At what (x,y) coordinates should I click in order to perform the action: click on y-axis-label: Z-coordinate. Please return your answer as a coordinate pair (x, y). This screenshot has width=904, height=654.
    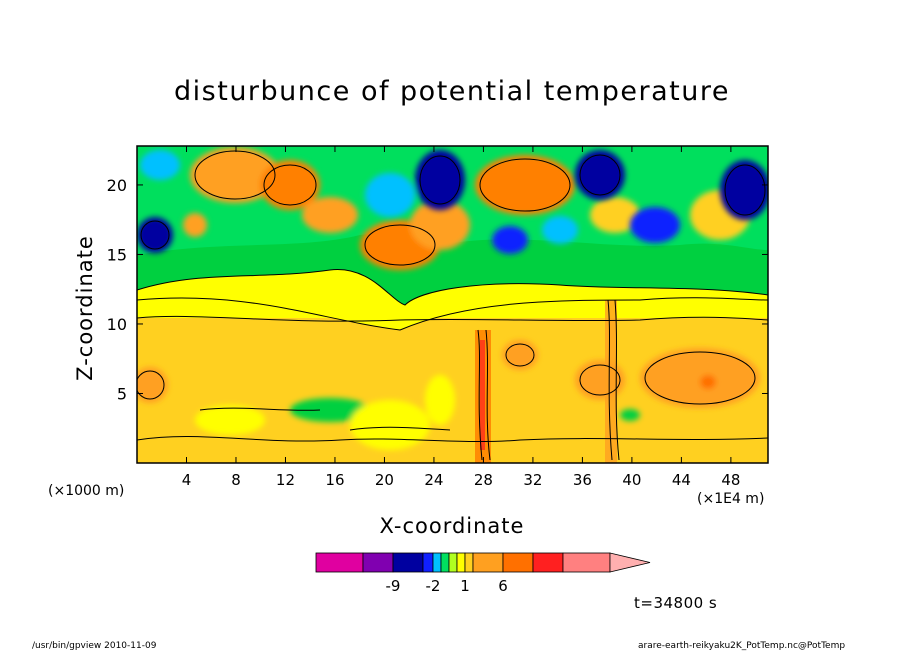
    Looking at the image, I should click on (85, 308).